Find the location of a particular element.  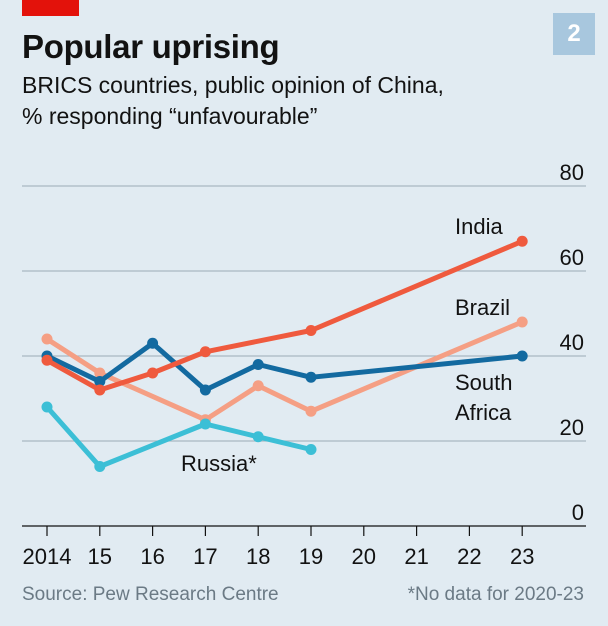

x-tick-label-20: 20 is located at coordinates (364, 556).